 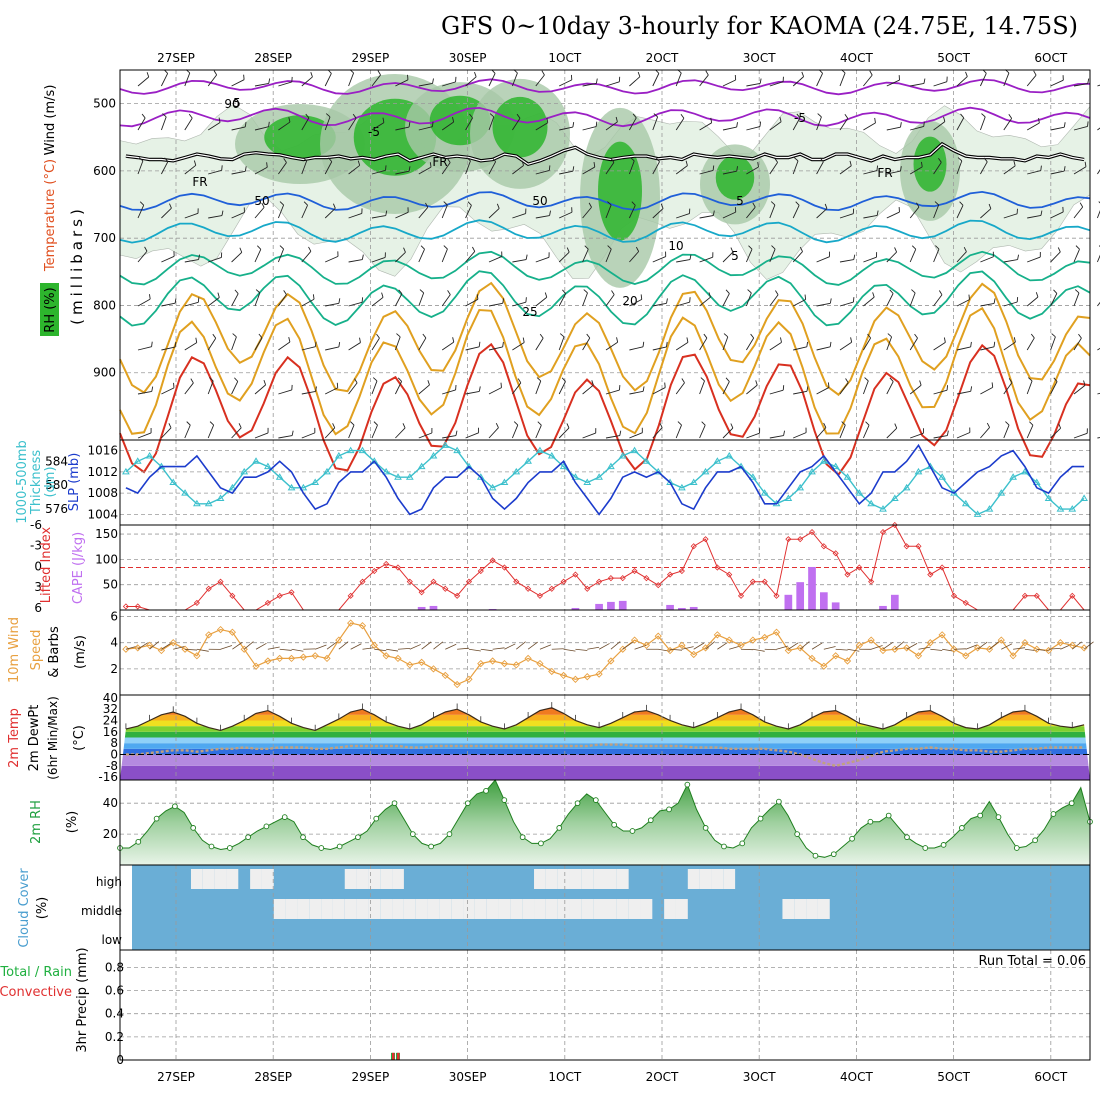 What do you see at coordinates (36, 992) in the screenshot?
I see `precip-label-b: Convective` at bounding box center [36, 992].